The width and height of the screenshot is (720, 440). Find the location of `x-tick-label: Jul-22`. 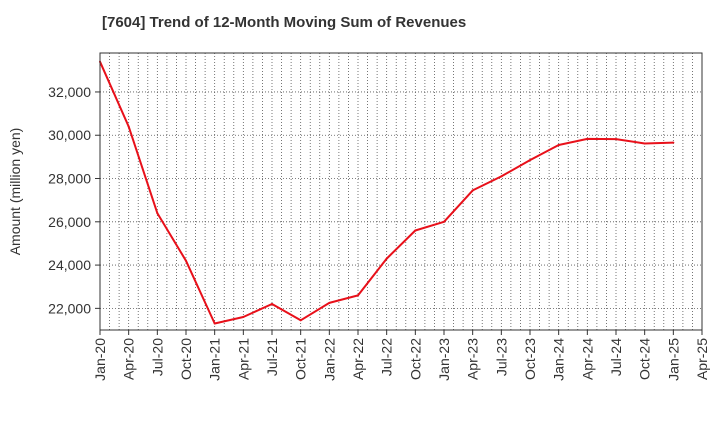

x-tick-label: Jul-22 is located at coordinates (387, 357).